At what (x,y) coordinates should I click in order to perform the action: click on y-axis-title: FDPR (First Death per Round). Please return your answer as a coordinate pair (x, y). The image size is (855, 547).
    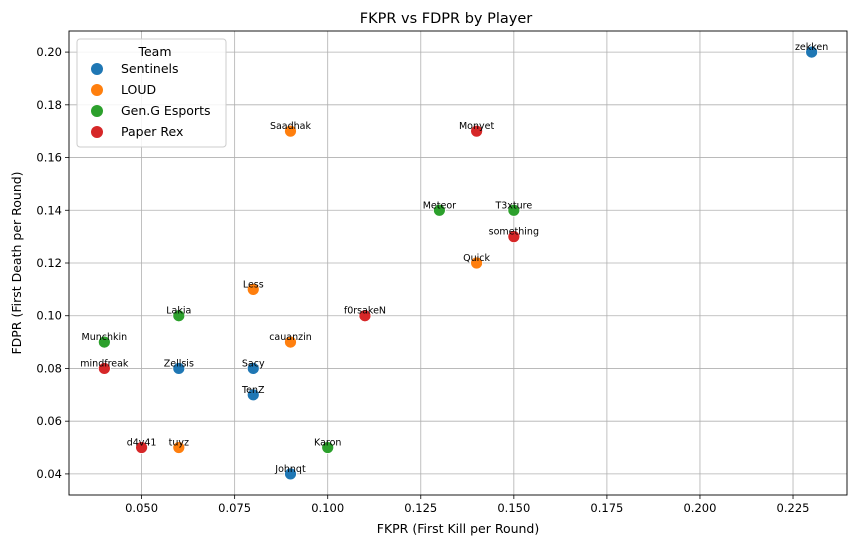
    Looking at the image, I should click on (16, 262).